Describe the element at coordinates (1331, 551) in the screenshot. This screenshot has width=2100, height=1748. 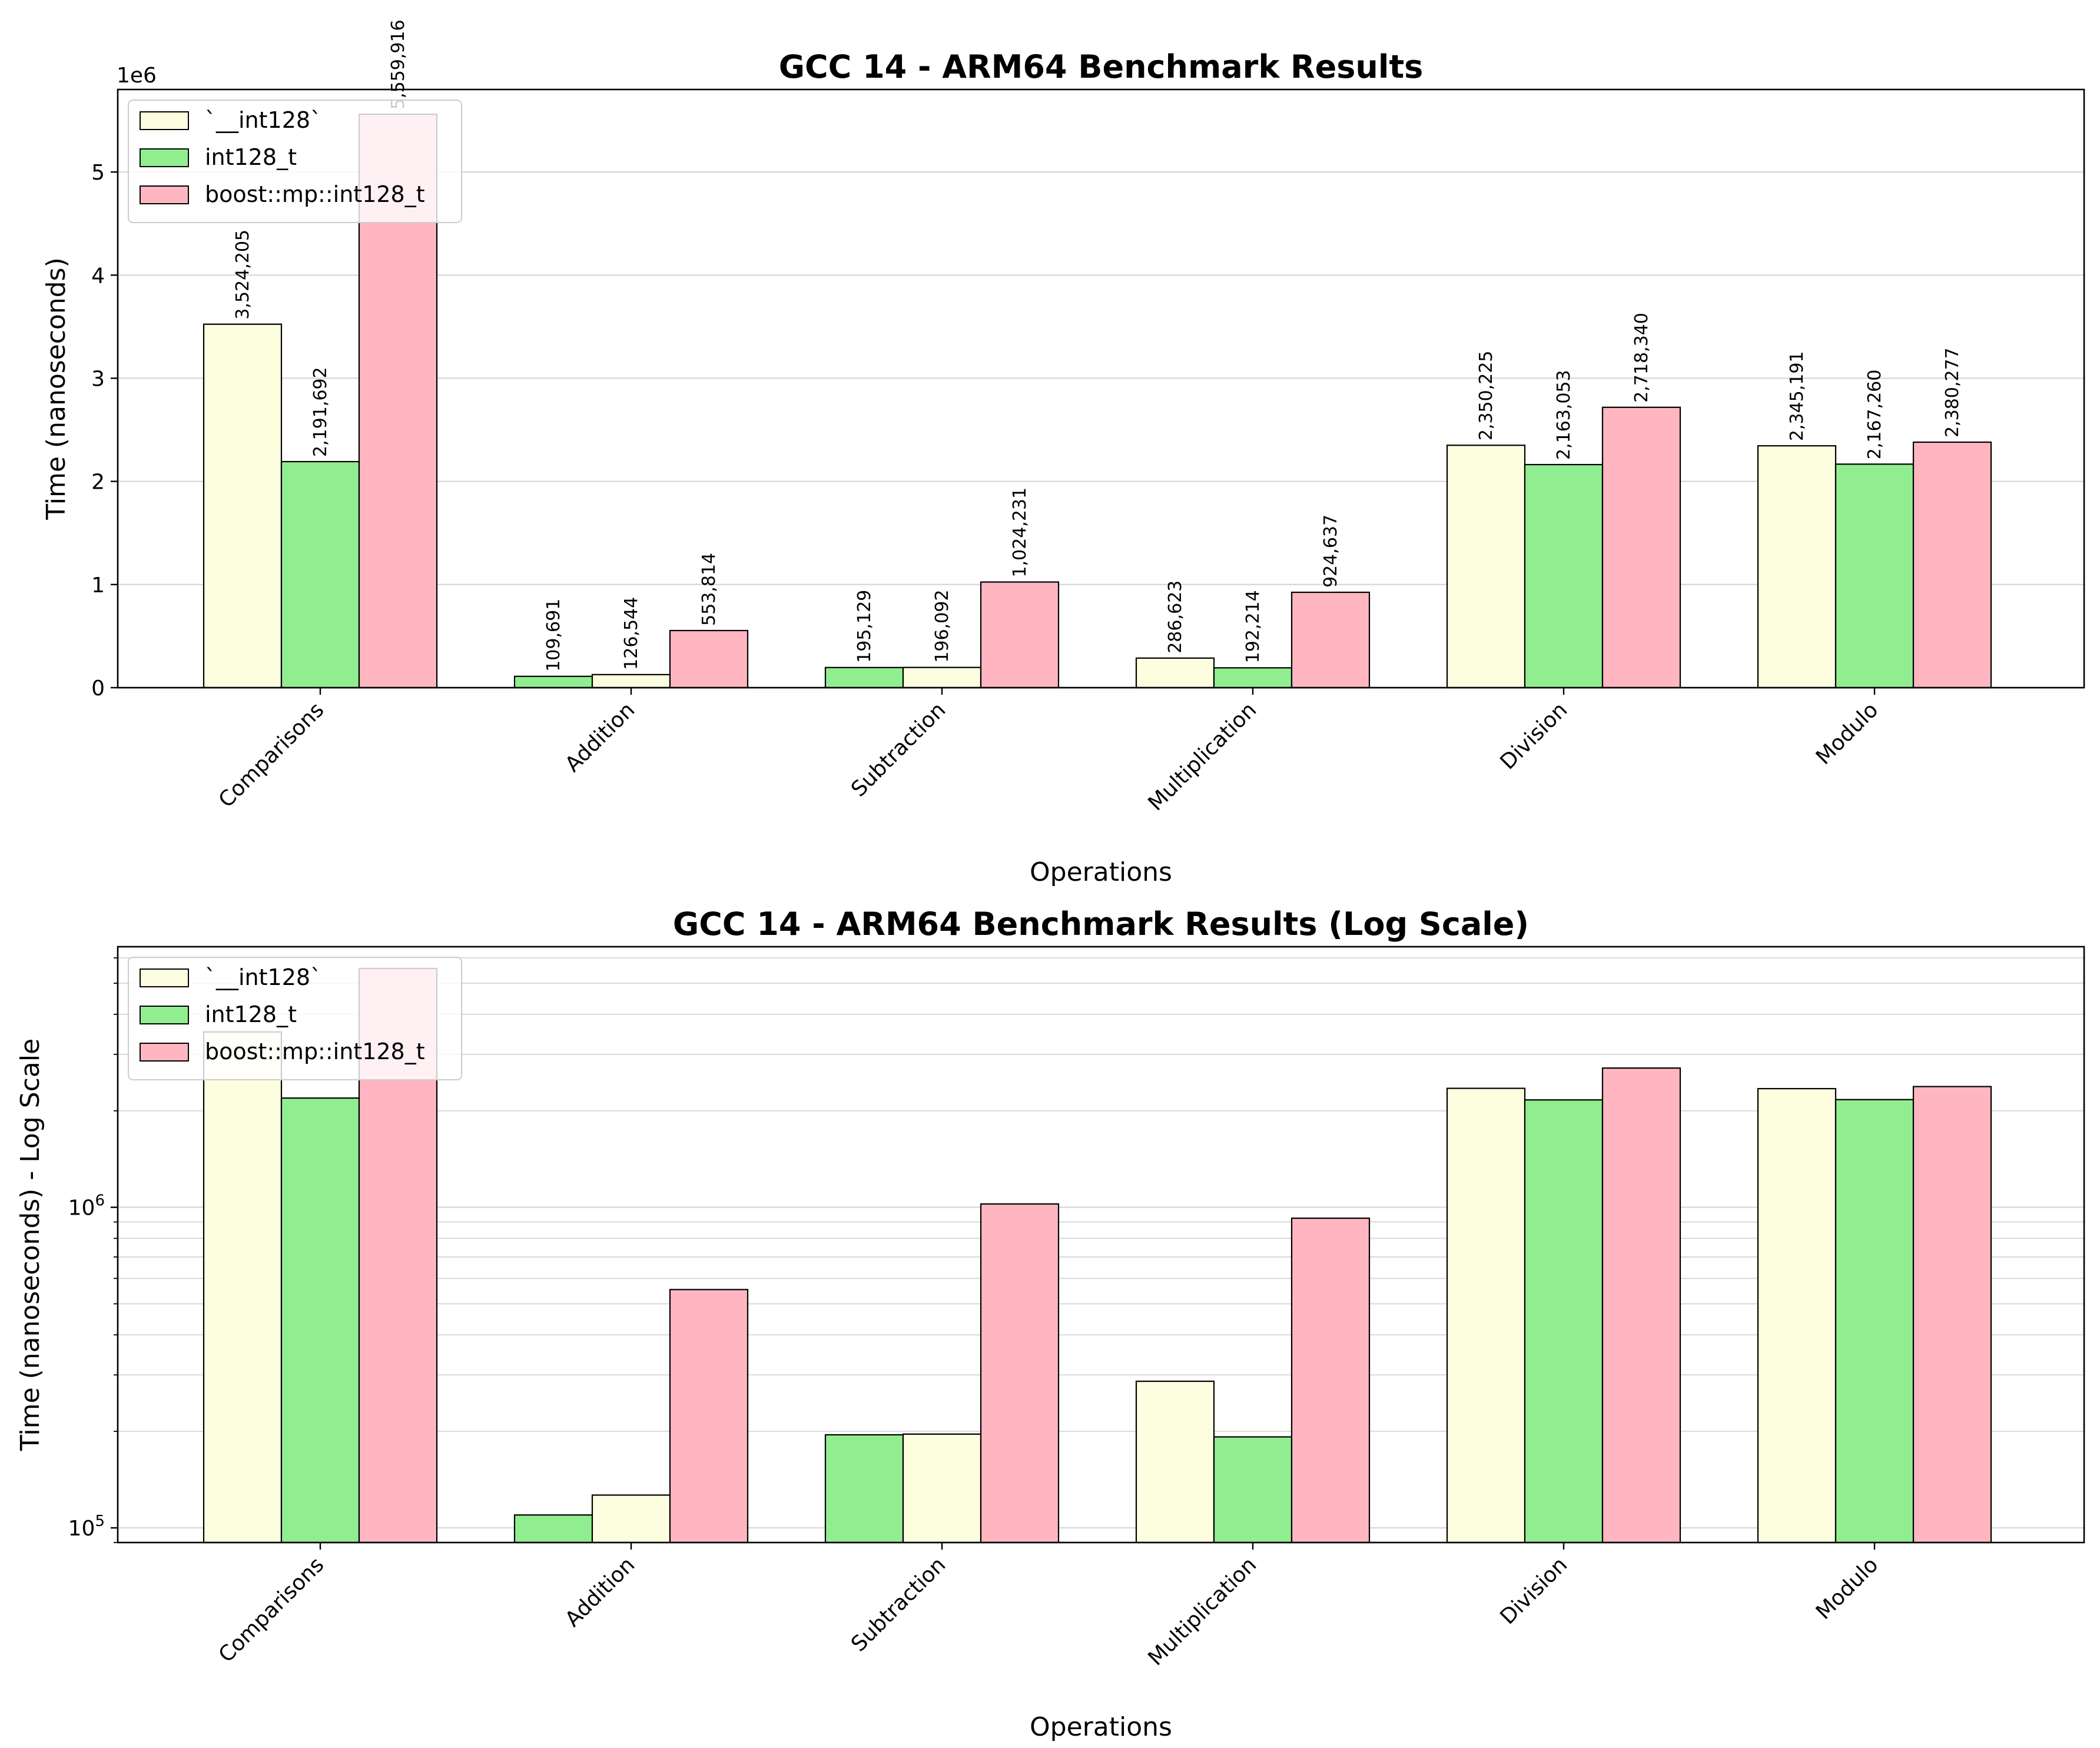
I see `data-label: 924,637` at that location.